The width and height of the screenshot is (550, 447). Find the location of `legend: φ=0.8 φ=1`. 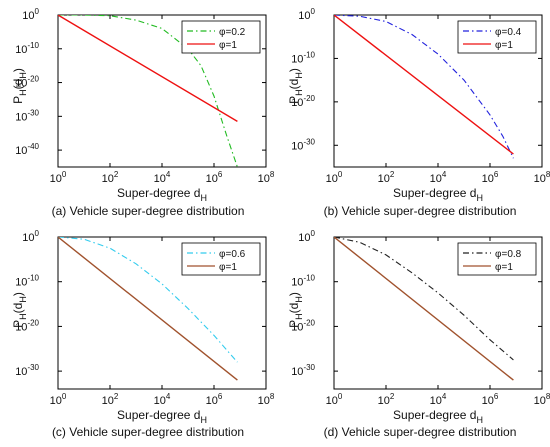

legend: φ=0.8 φ=1 is located at coordinates (497, 259).